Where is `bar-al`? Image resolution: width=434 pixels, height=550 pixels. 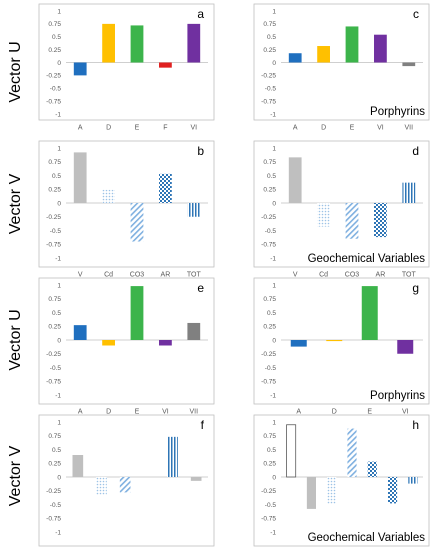 bar-al is located at coordinates (372, 469).